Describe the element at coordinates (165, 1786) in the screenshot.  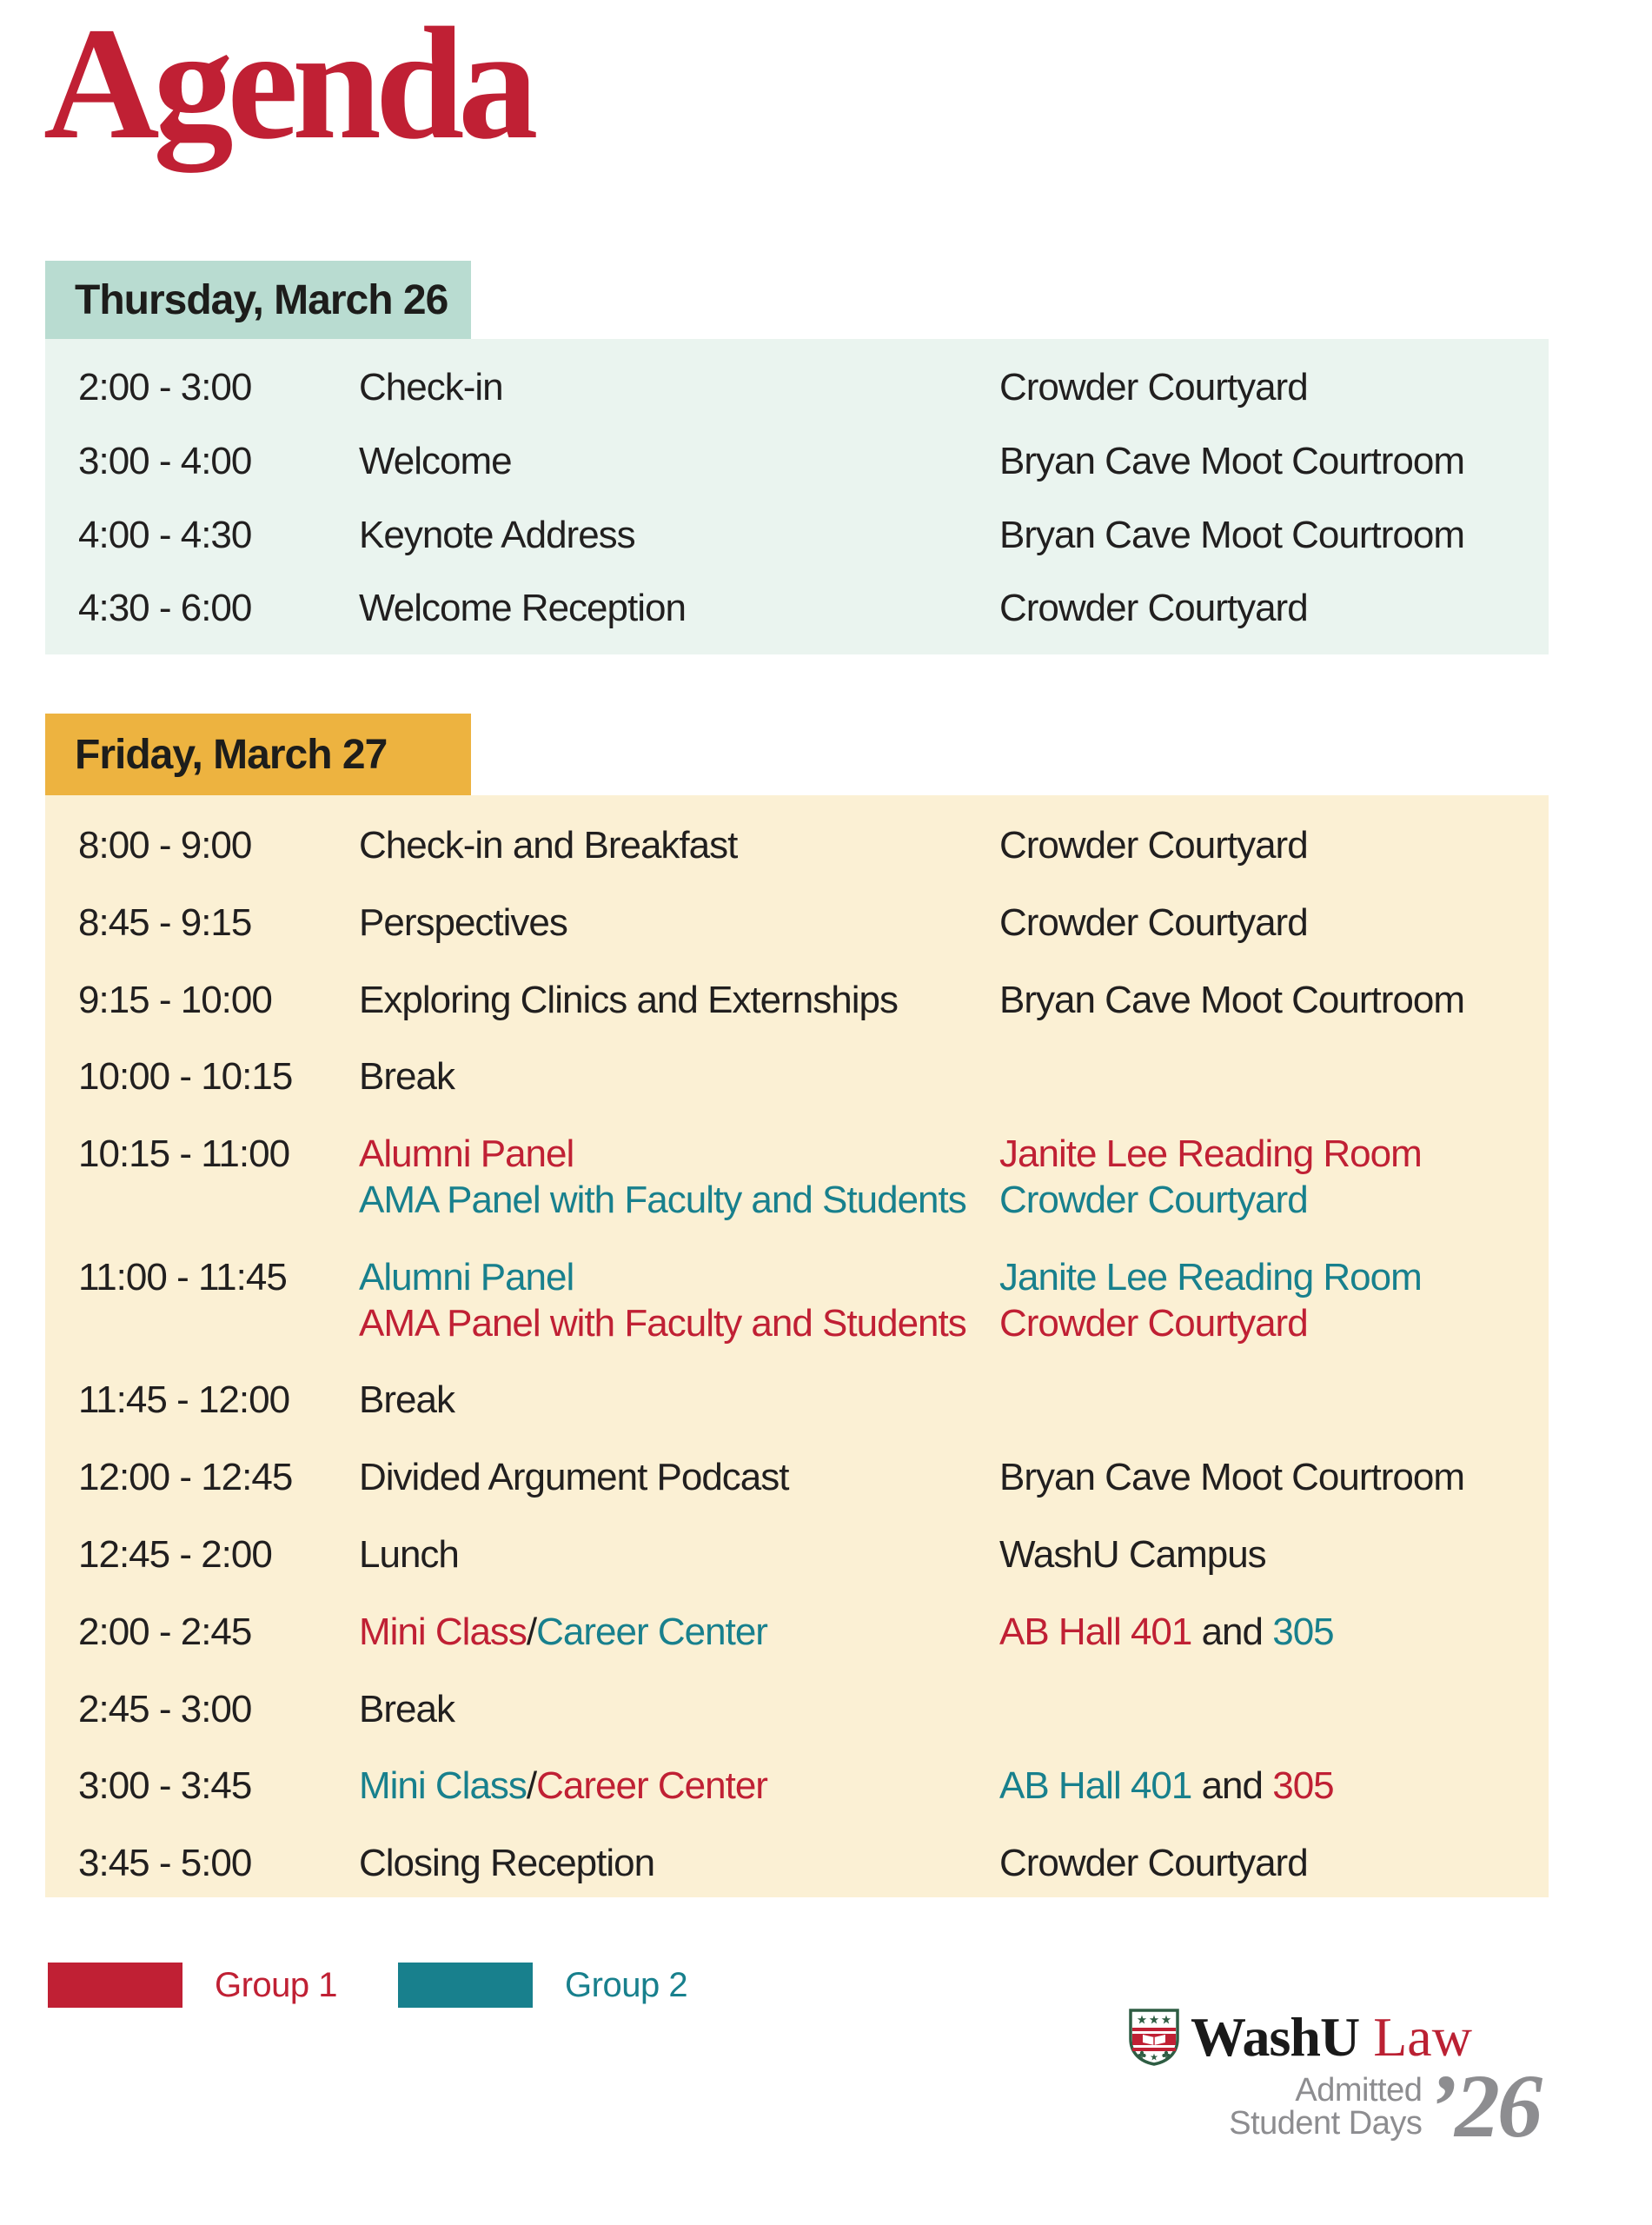
I see `time-cell: 3:00 - 3:45` at that location.